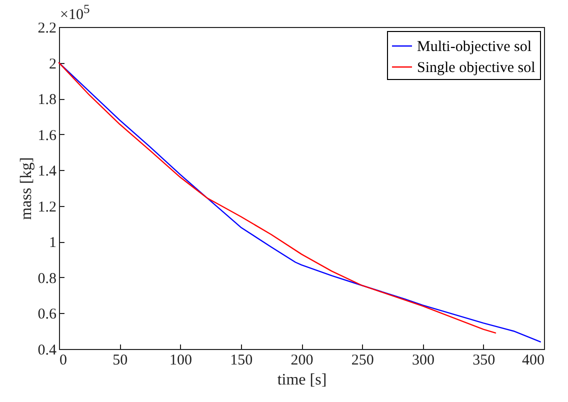 This screenshot has width=568, height=402. What do you see at coordinates (181, 360) in the screenshot?
I see `x-tick-label: 100` at bounding box center [181, 360].